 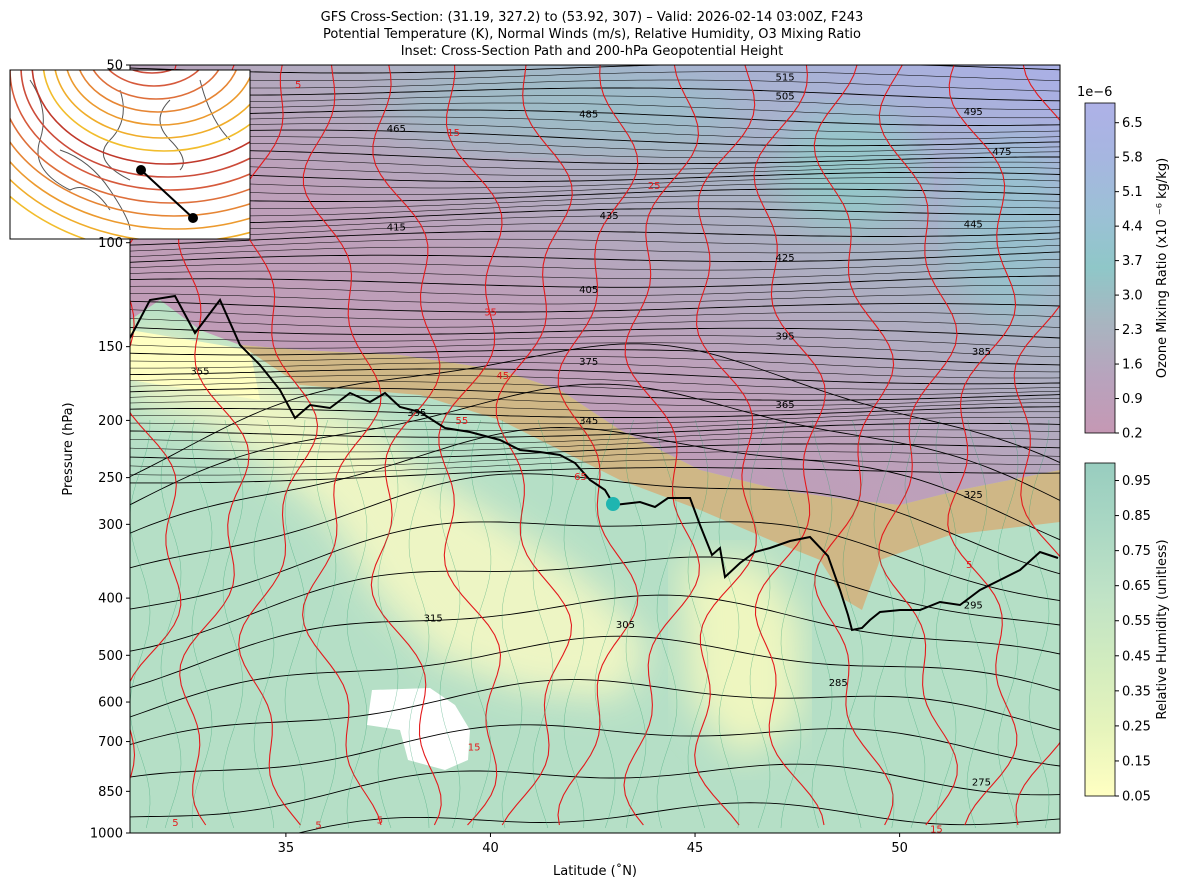 I want to click on inset, so click(x=130, y=154).